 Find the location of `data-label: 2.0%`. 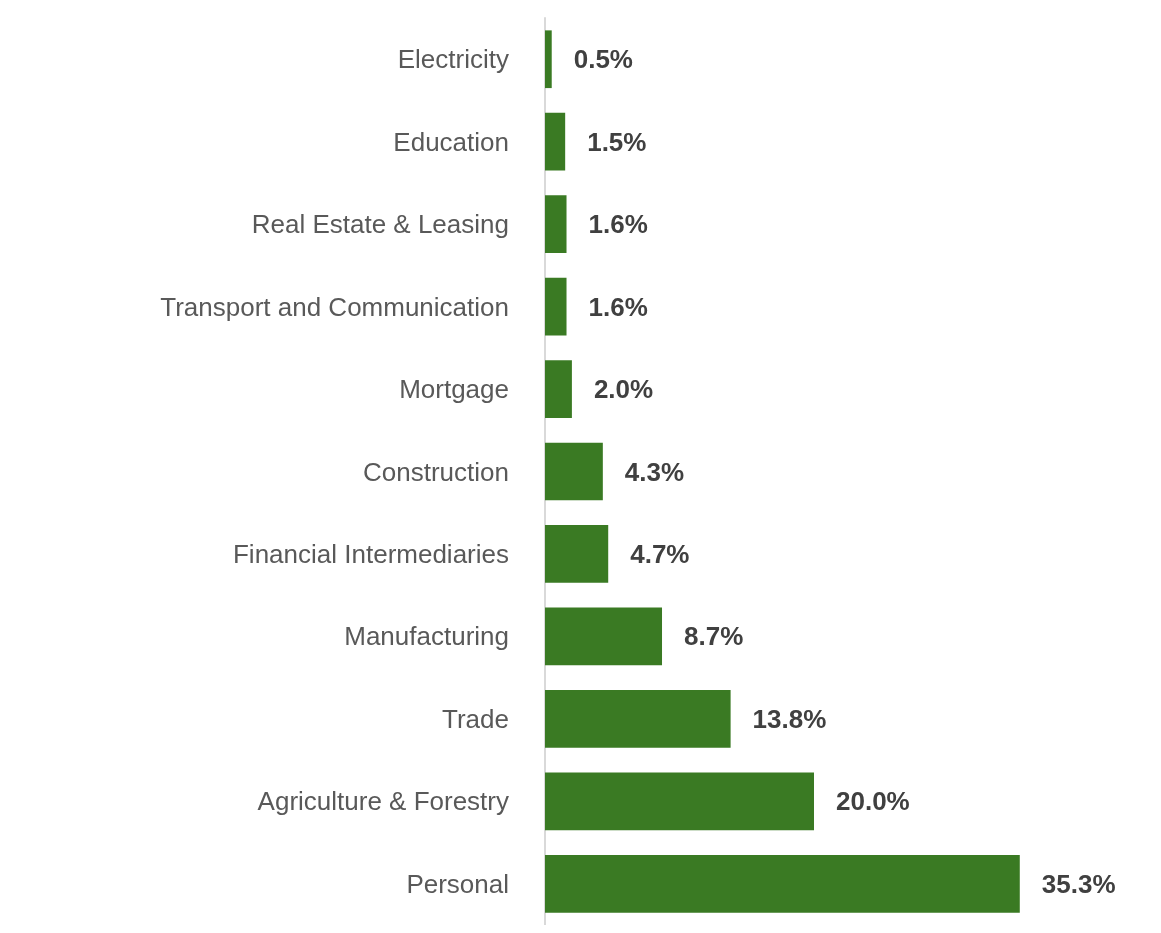

data-label: 2.0% is located at coordinates (623, 389).